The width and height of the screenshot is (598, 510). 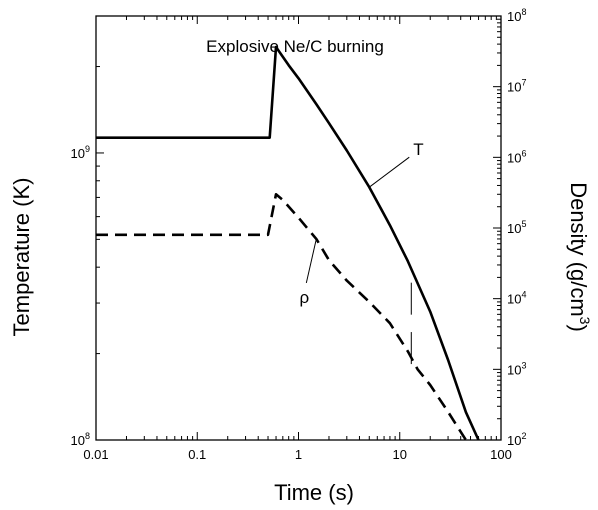 What do you see at coordinates (361, 252) in the screenshot?
I see `annotation-group: Tρ` at bounding box center [361, 252].